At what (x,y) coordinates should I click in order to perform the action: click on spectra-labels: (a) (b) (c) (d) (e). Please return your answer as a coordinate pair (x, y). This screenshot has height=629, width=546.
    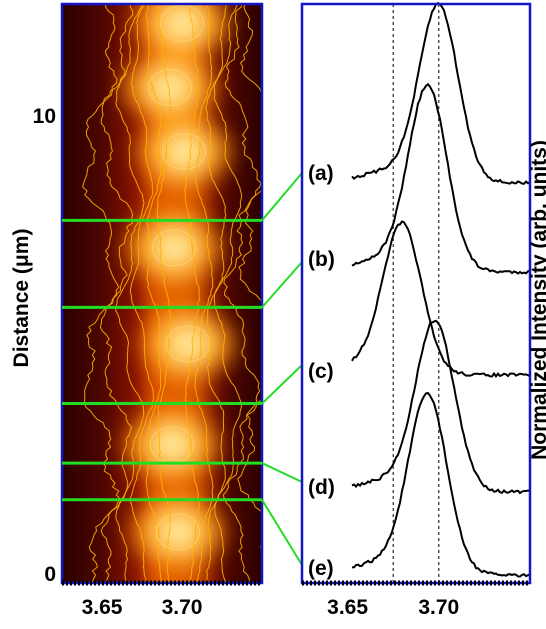
    Looking at the image, I should click on (321, 371).